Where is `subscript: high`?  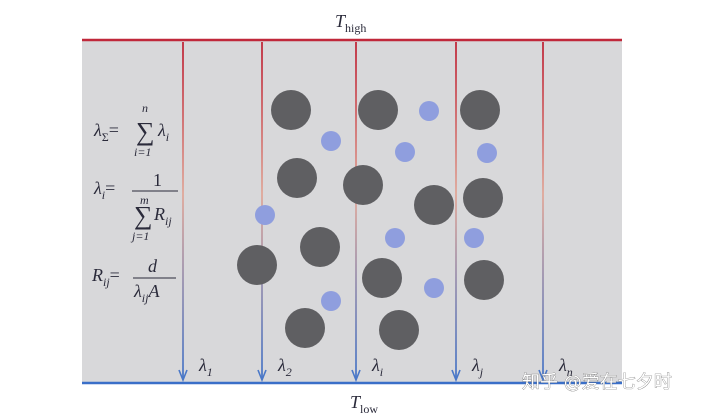
subscript: high is located at coordinates (355, 28).